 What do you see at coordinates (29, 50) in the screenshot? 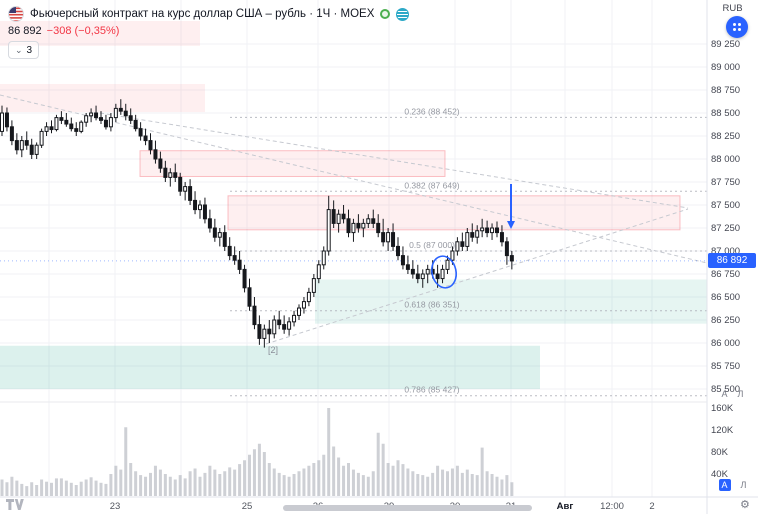
I see `indicators-count: 3` at bounding box center [29, 50].